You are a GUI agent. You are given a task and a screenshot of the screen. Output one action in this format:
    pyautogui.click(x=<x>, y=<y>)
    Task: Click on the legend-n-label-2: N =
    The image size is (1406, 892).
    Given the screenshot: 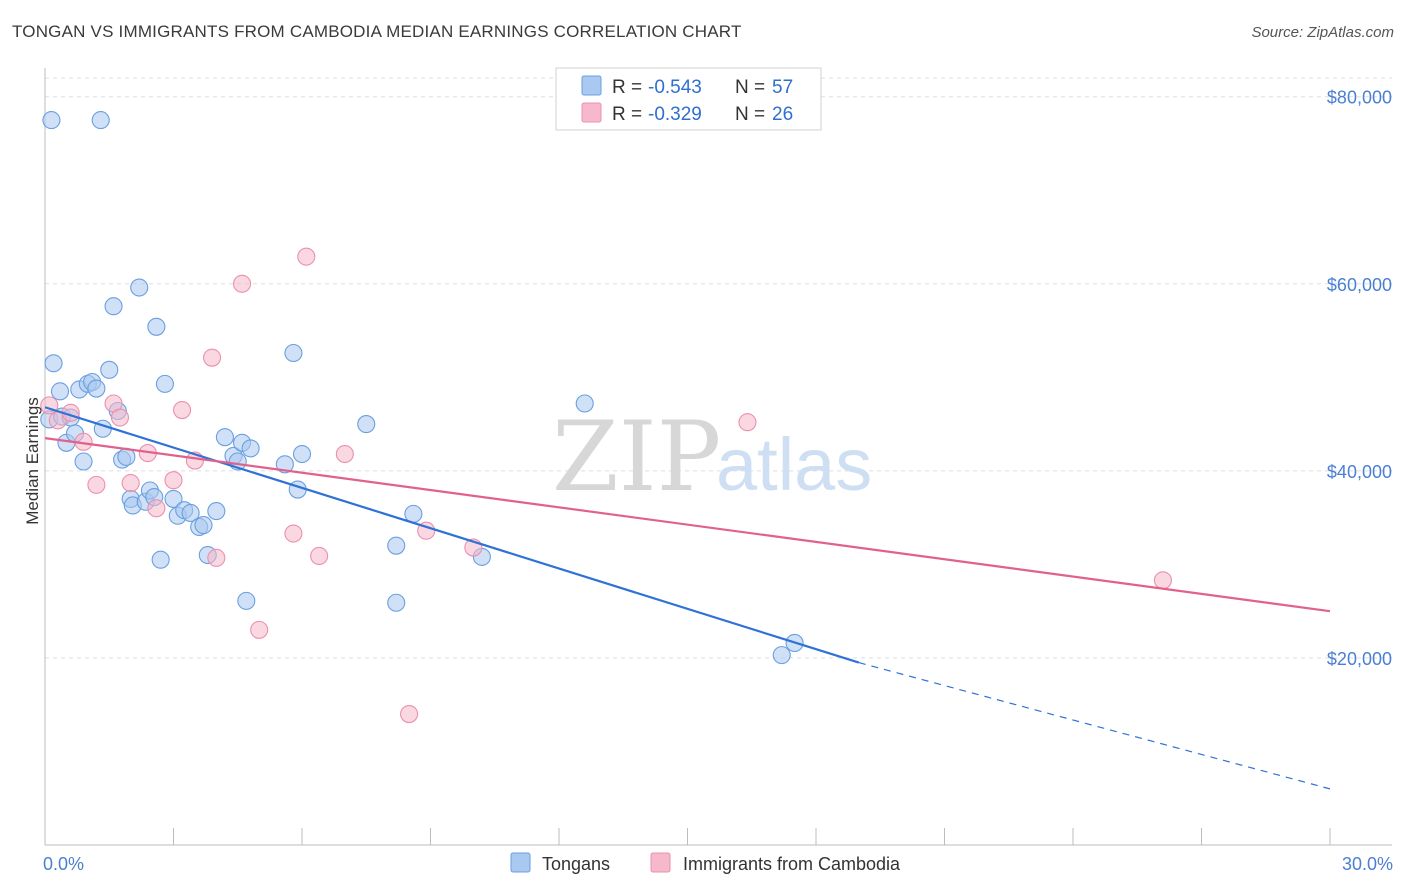 What is the action you would take?
    pyautogui.click(x=750, y=114)
    